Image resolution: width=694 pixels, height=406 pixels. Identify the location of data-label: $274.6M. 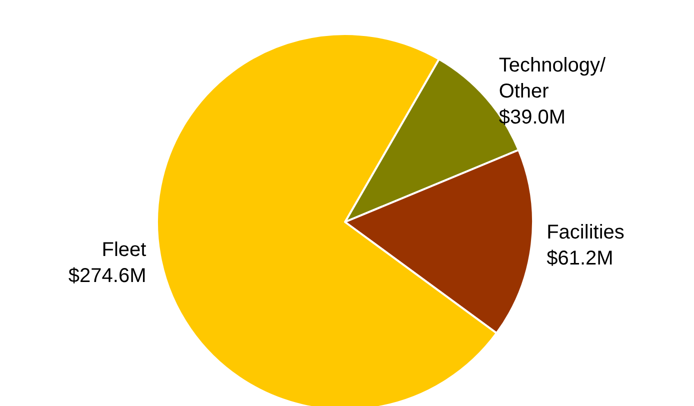
(107, 275).